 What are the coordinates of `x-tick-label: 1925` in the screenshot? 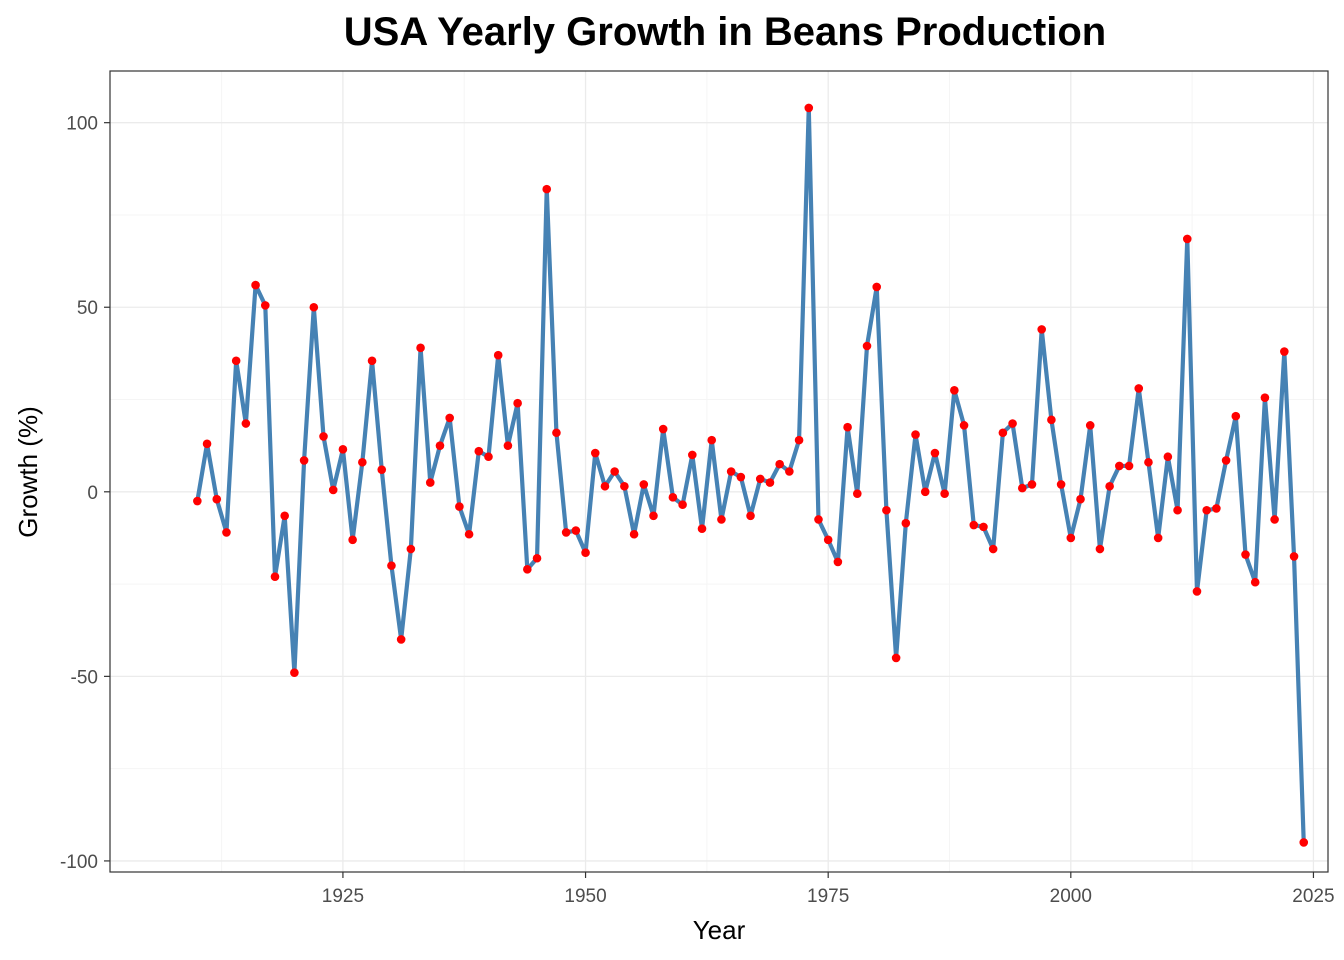 It's located at (343, 896).